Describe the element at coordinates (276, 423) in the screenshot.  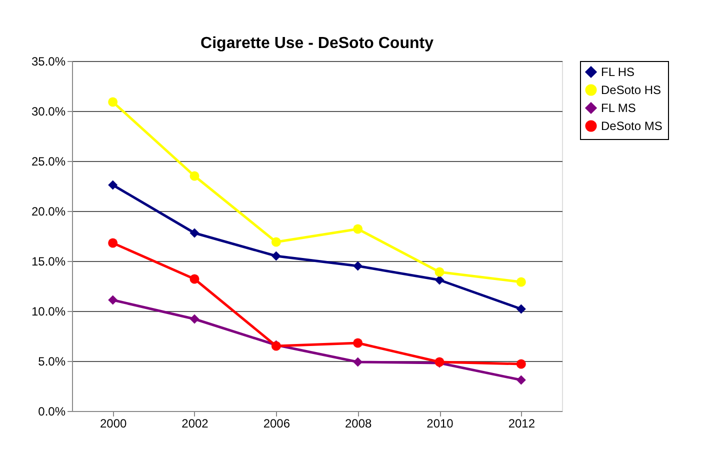
I see `x-tick-label: 2006` at that location.